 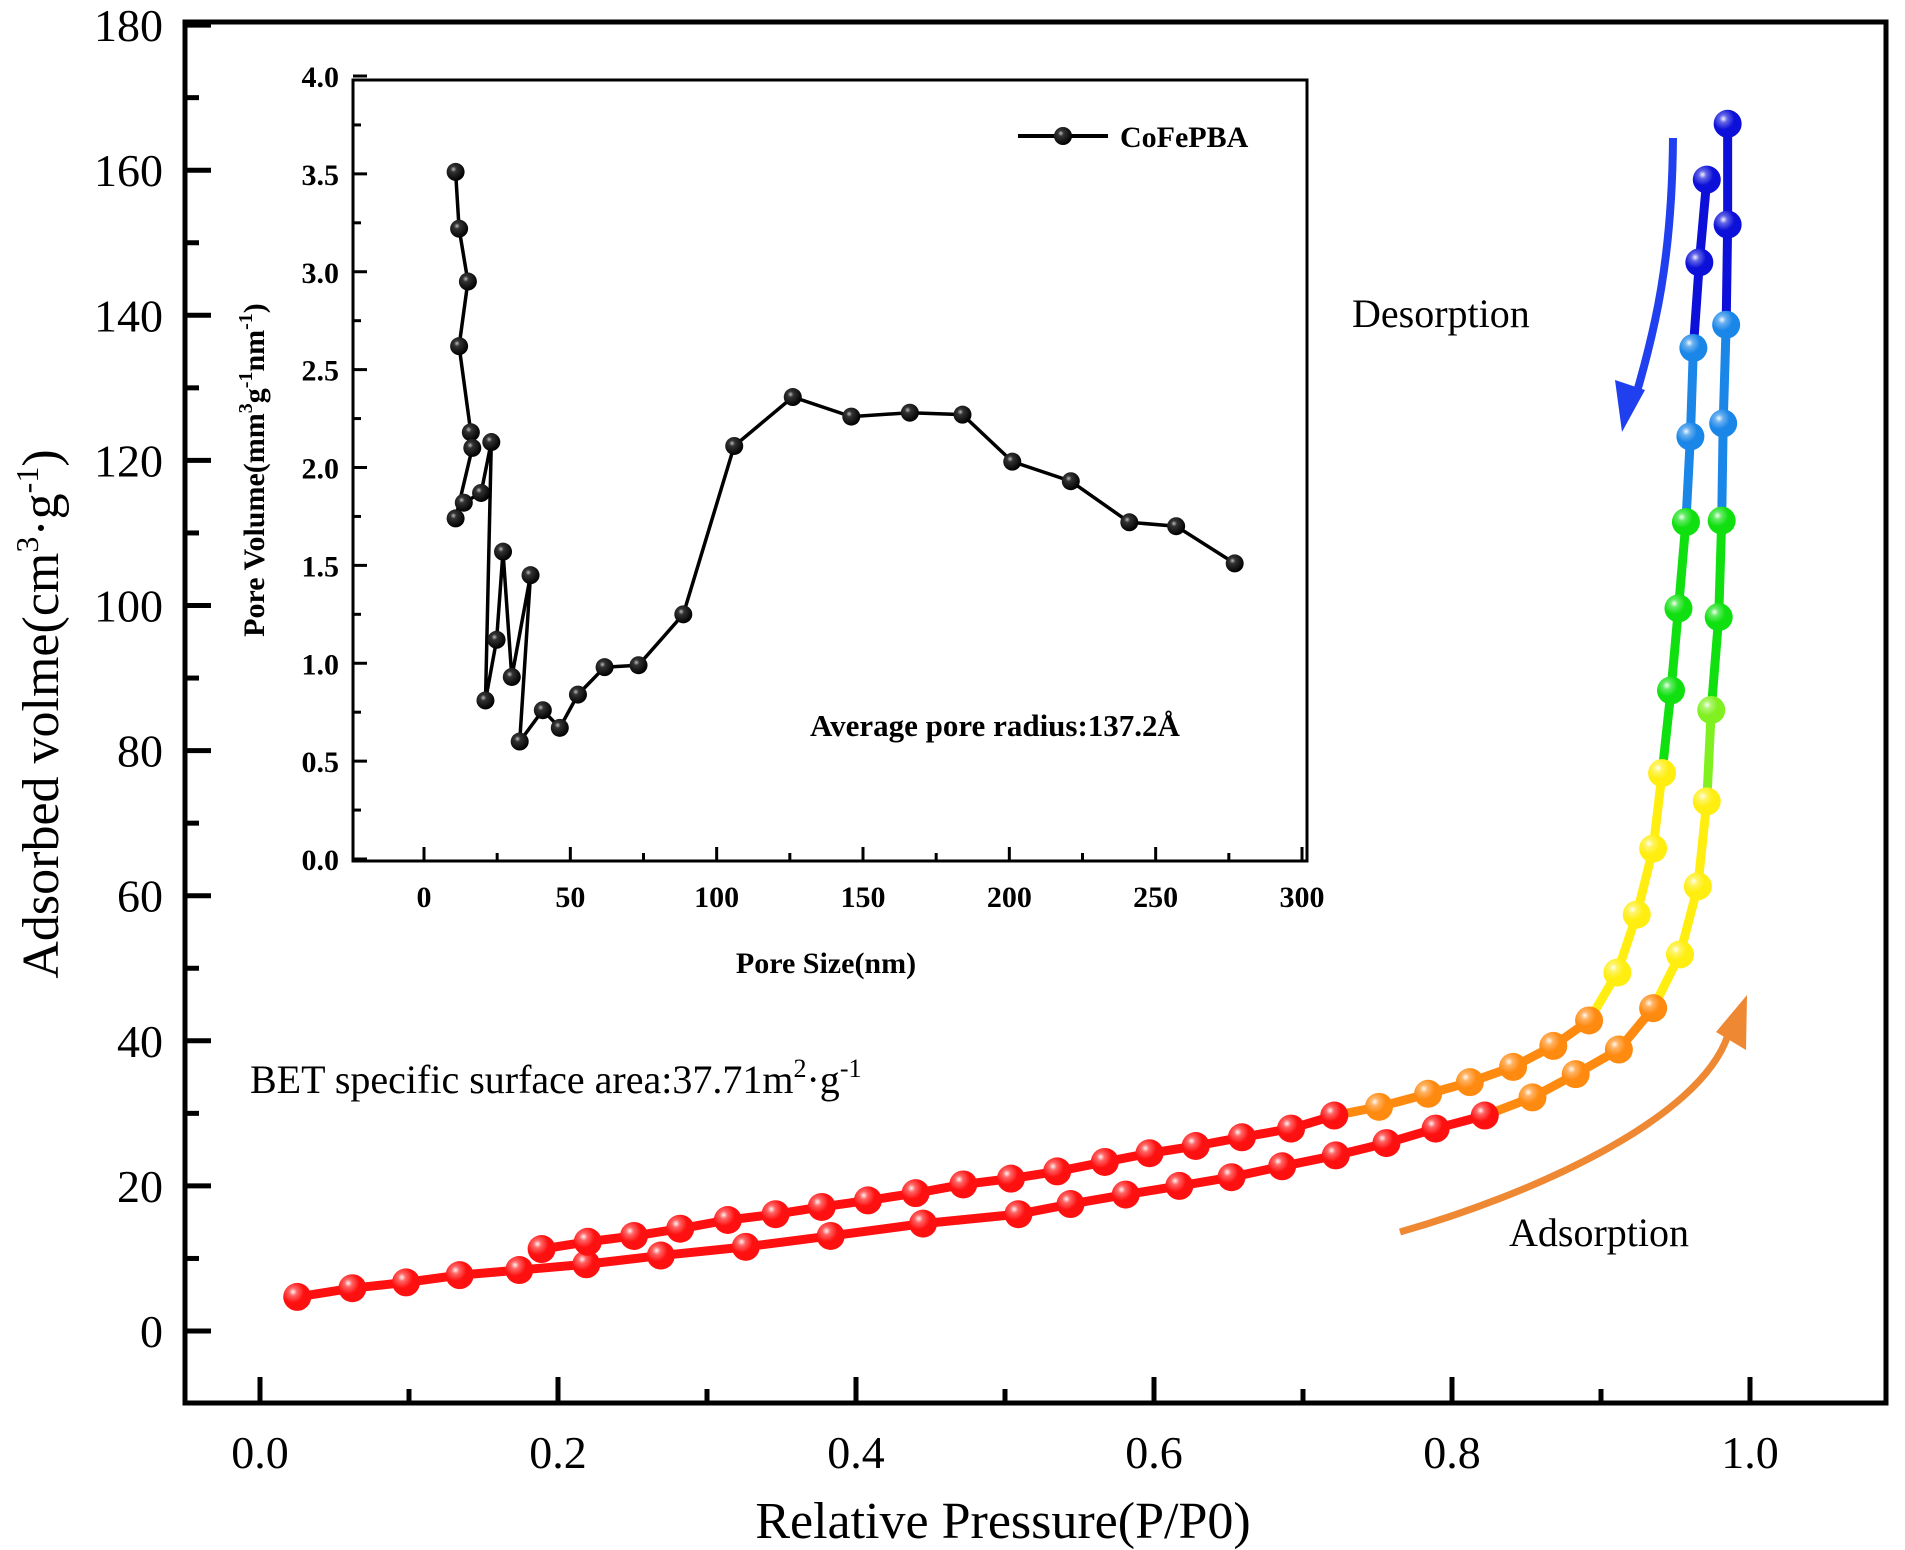 What do you see at coordinates (140, 751) in the screenshot?
I see `main-y-tick-label: 80` at bounding box center [140, 751].